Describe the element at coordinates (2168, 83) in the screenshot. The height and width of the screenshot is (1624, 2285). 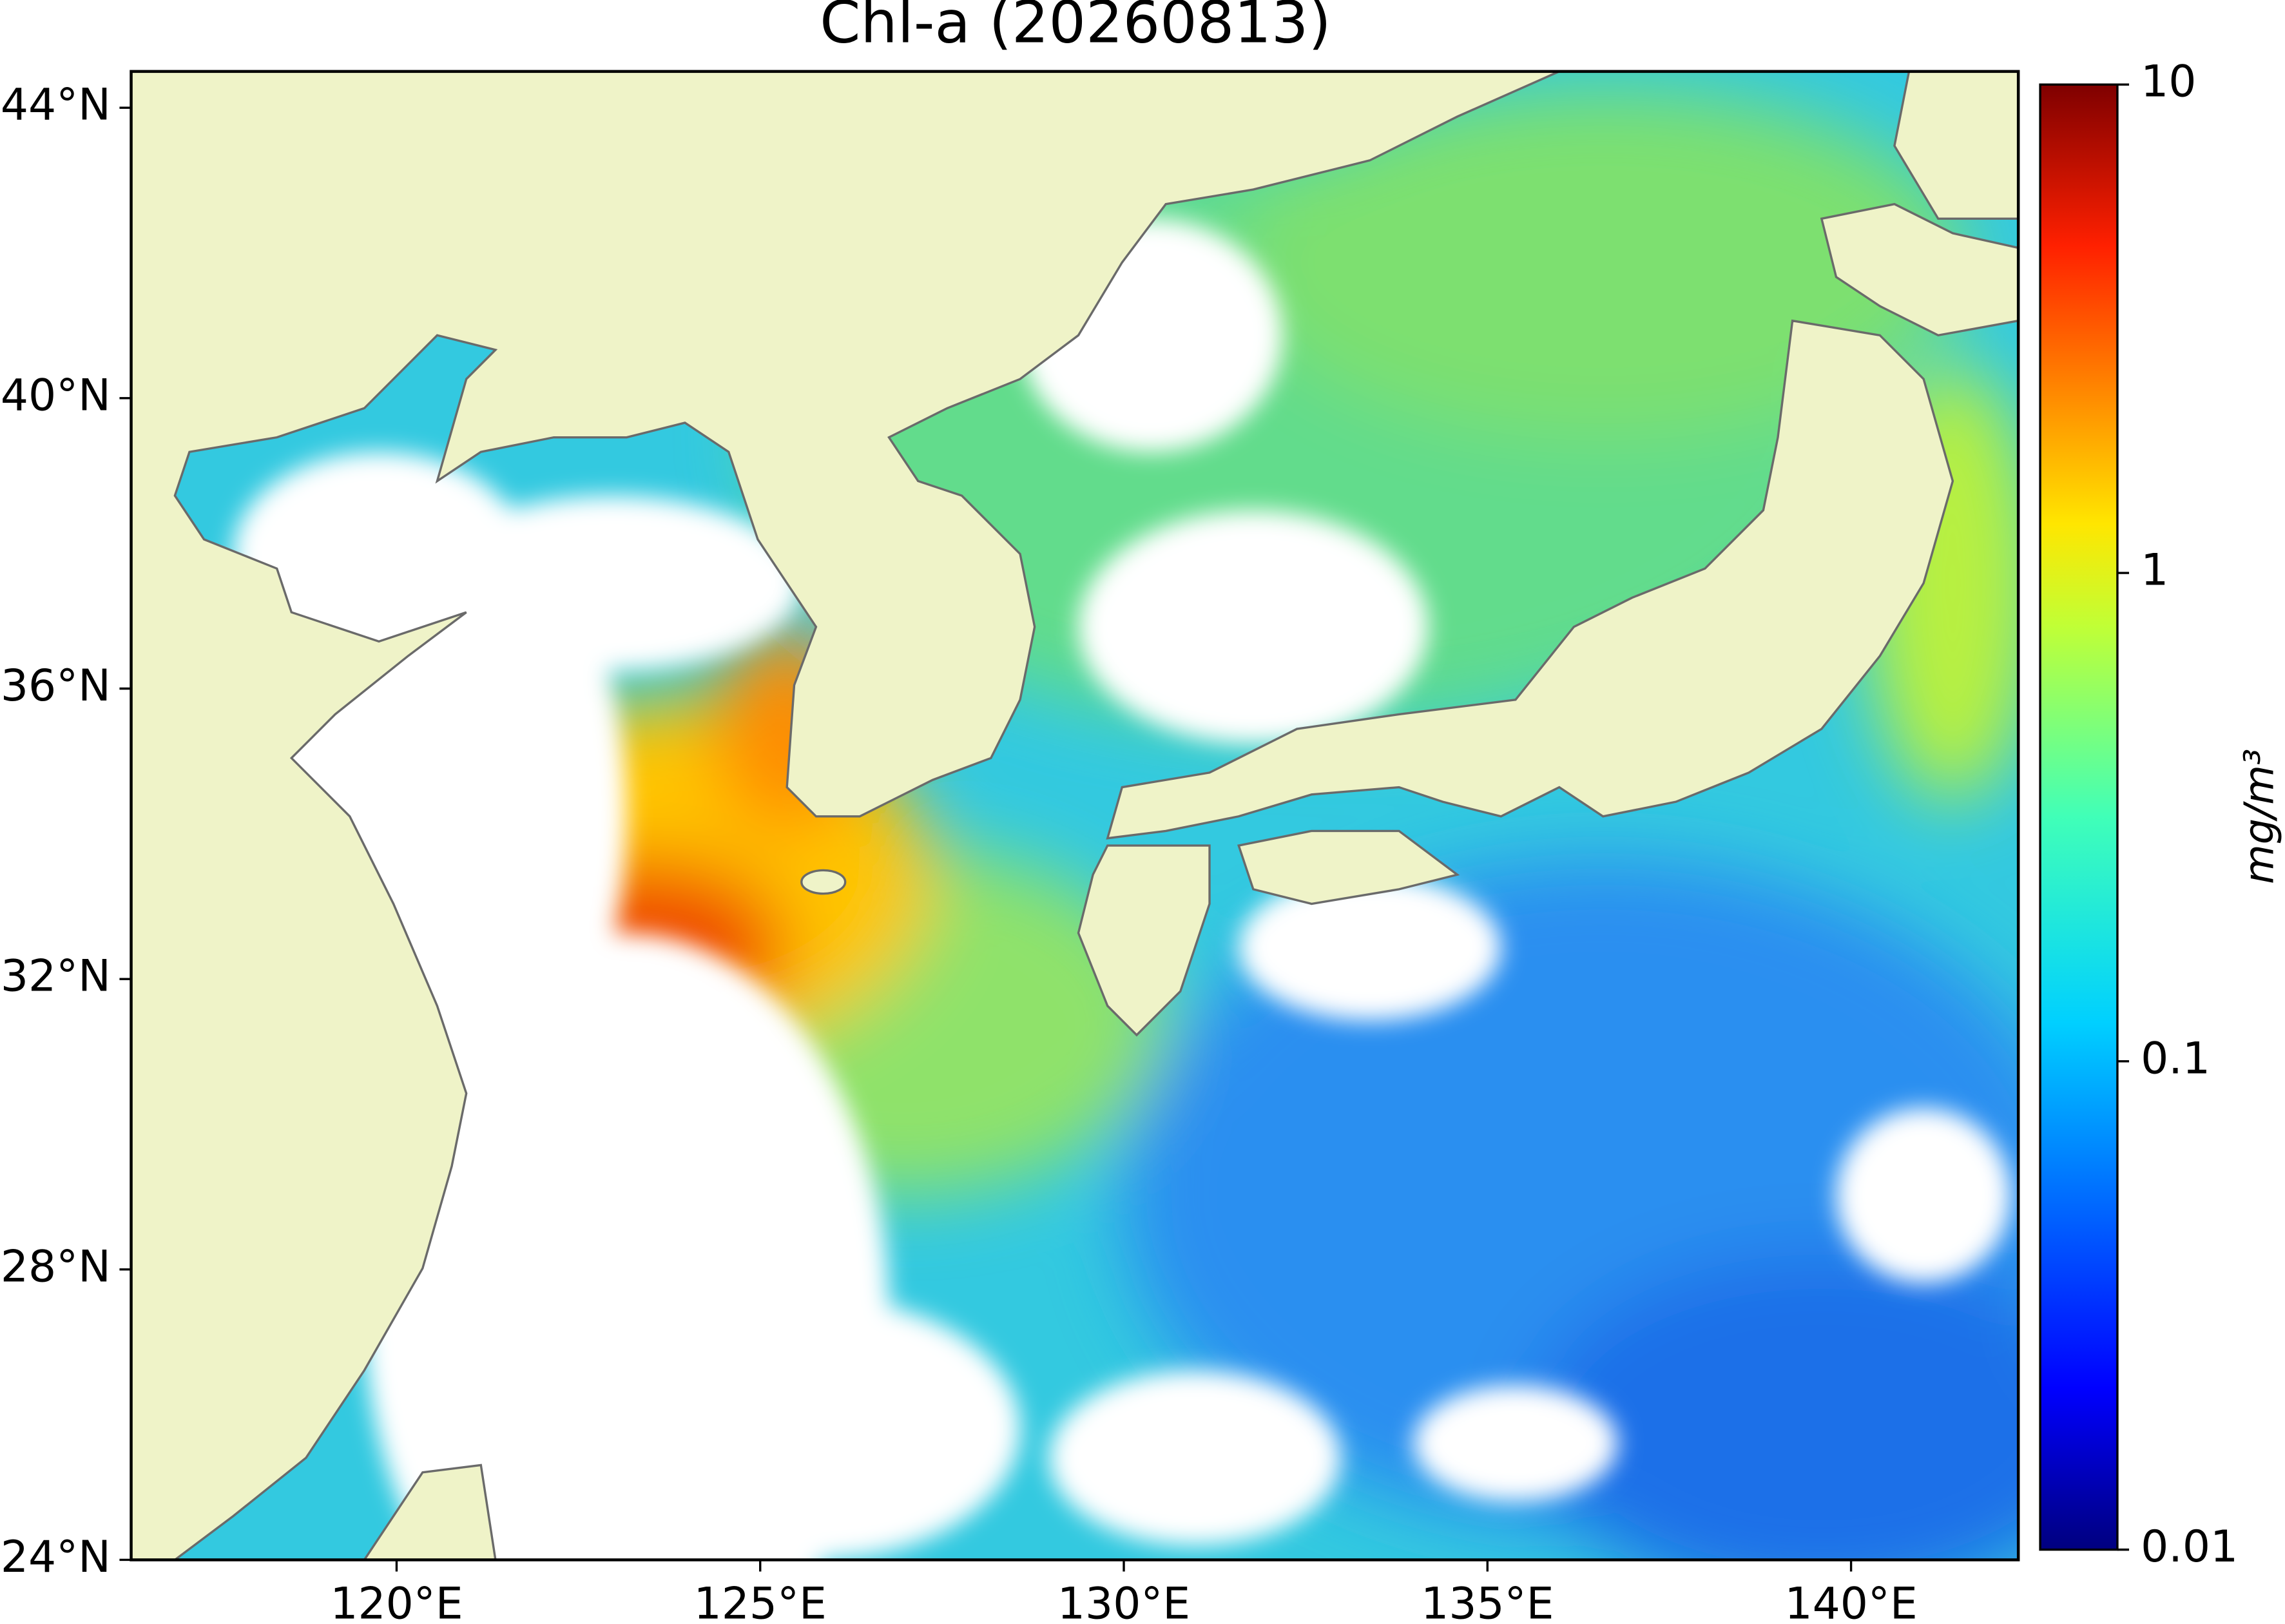
I see `colorbar-tick-label: 10` at that location.